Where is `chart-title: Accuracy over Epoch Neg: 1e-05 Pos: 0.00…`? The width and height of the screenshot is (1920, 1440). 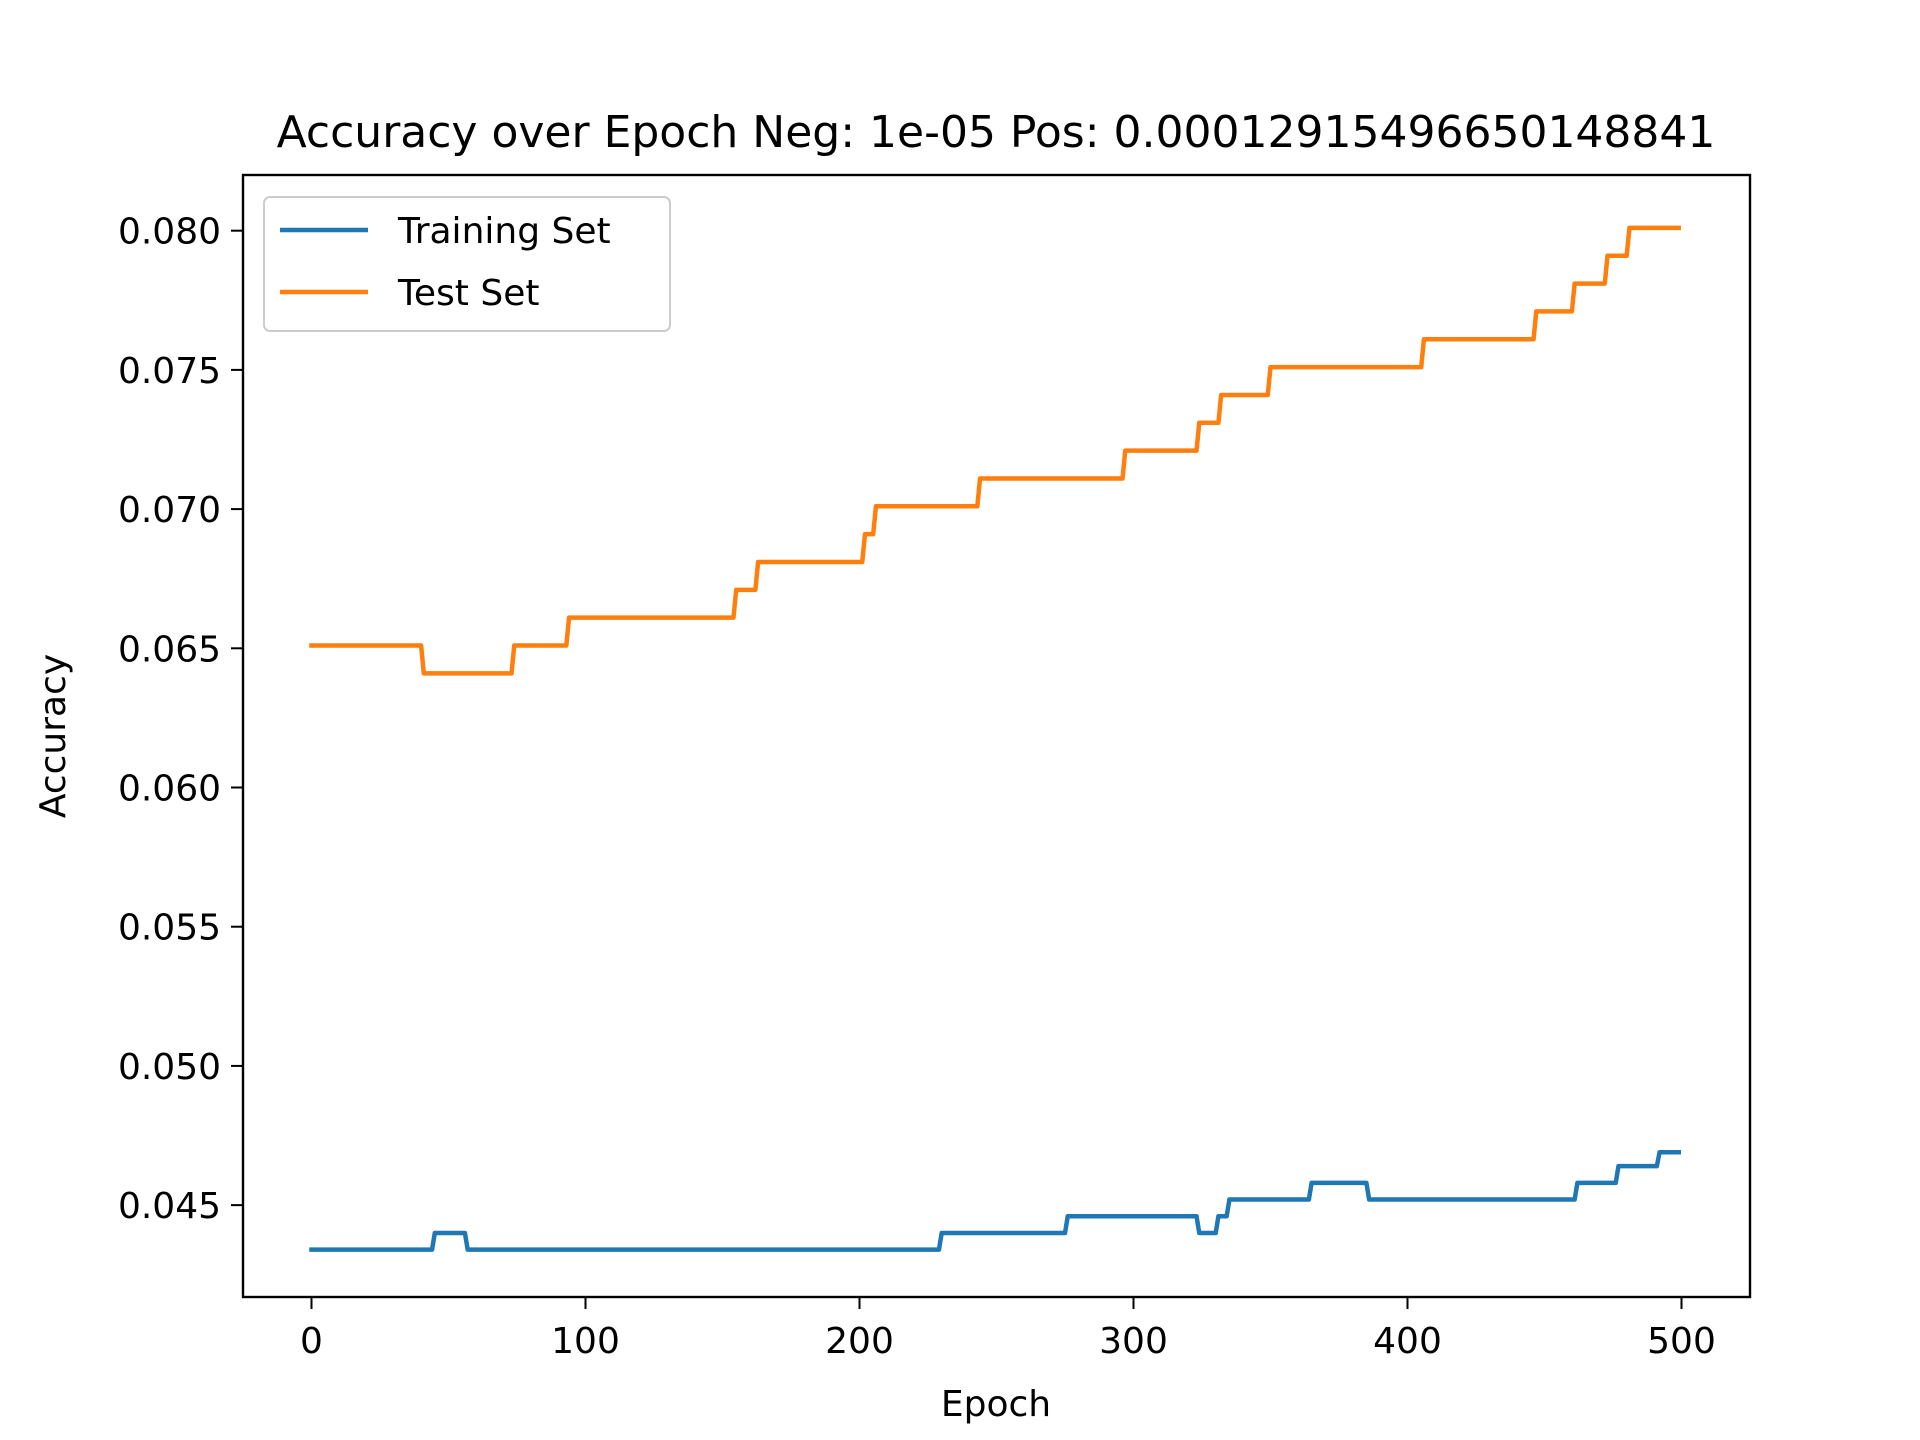 chart-title: Accuracy over Epoch Neg: 1e-05 Pos: 0.00… is located at coordinates (996, 132).